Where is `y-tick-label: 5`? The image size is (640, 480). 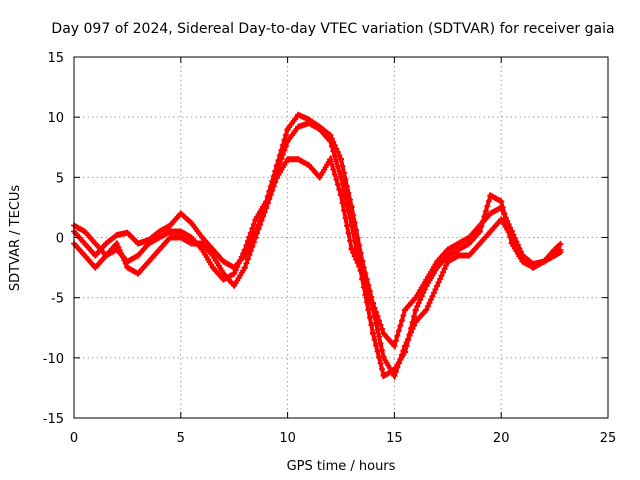
y-tick-label: 5 is located at coordinates (60, 178).